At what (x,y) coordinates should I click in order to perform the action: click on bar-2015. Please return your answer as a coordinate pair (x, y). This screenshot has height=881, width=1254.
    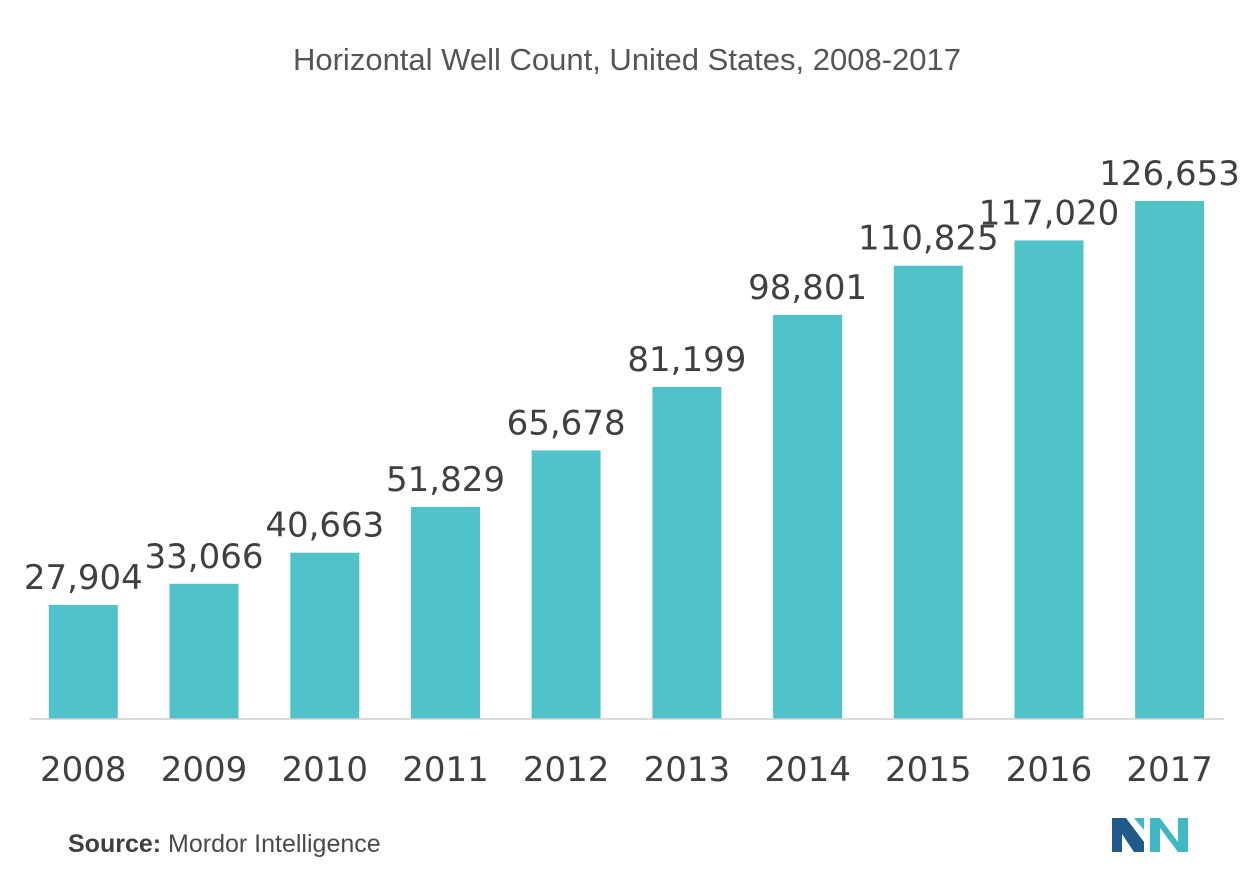
    Looking at the image, I should click on (928, 492).